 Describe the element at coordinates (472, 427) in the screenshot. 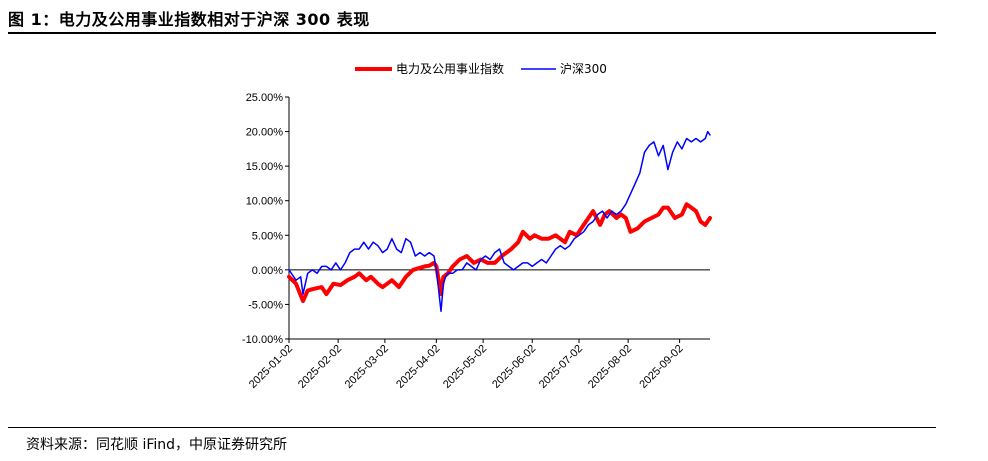

I see `bottom-rule` at that location.